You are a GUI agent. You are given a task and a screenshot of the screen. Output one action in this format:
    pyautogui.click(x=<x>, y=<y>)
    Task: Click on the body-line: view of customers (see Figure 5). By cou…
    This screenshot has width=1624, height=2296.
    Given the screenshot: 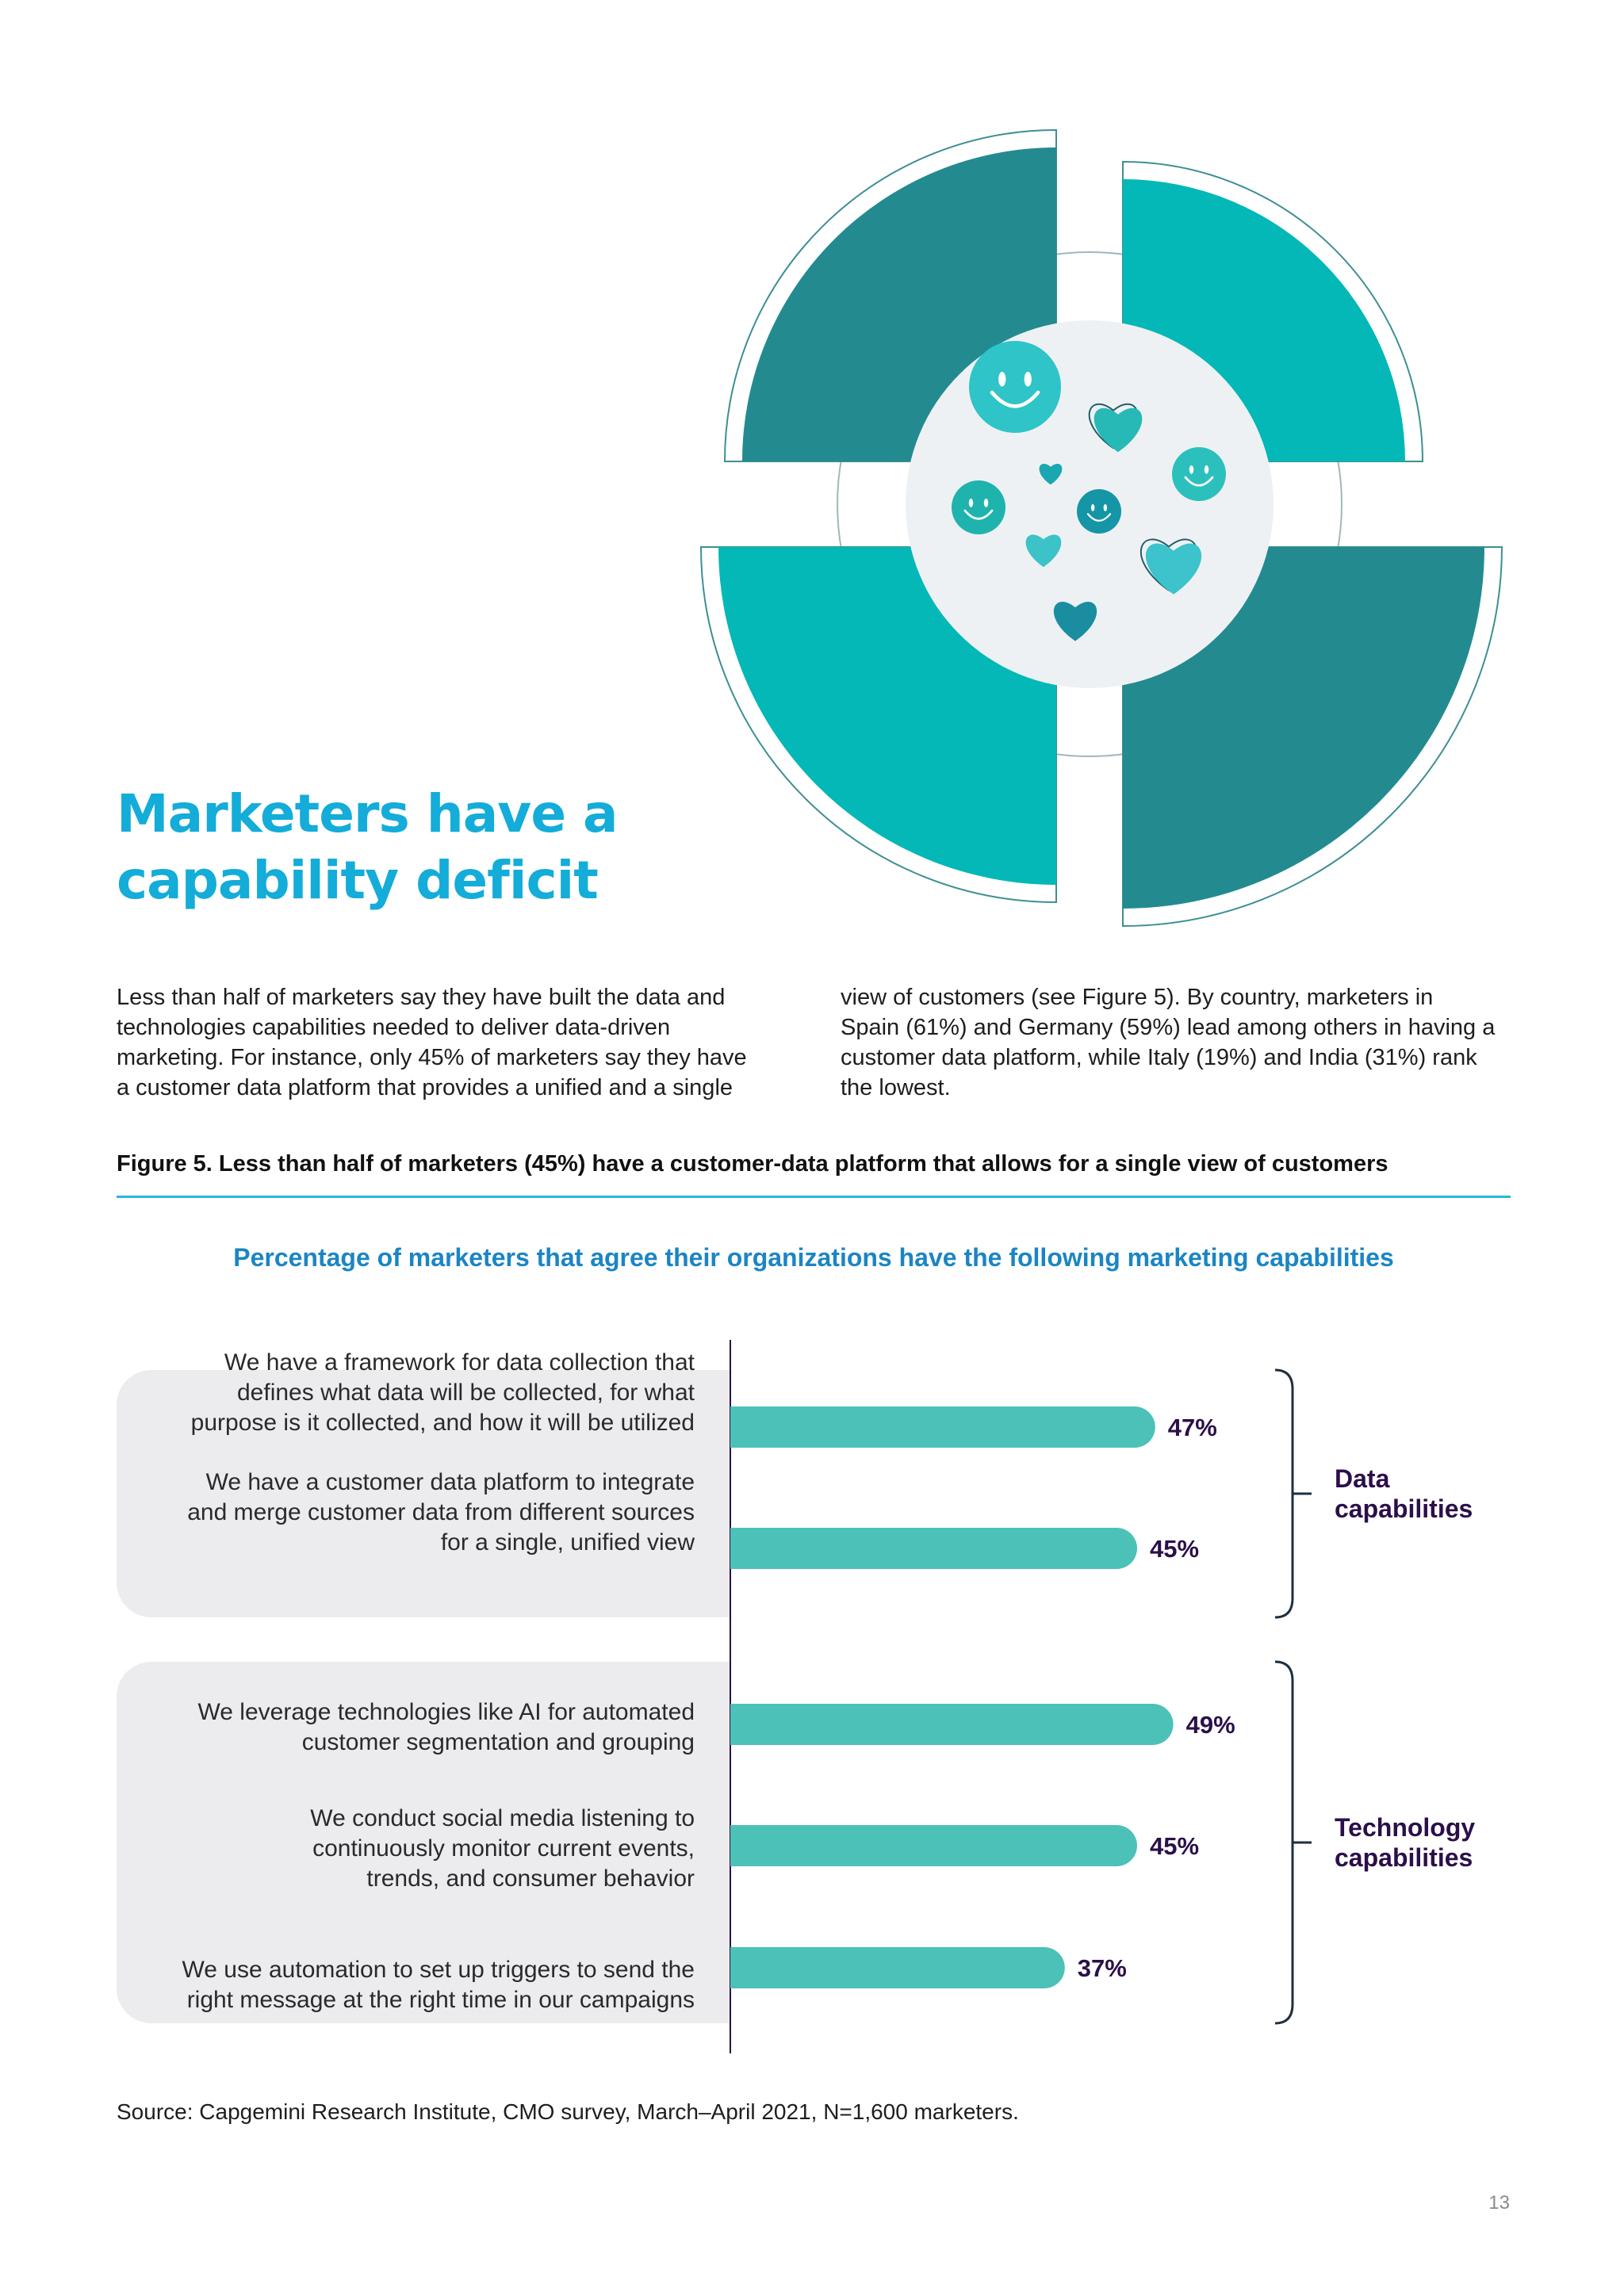 What is the action you would take?
    pyautogui.click(x=1137, y=998)
    